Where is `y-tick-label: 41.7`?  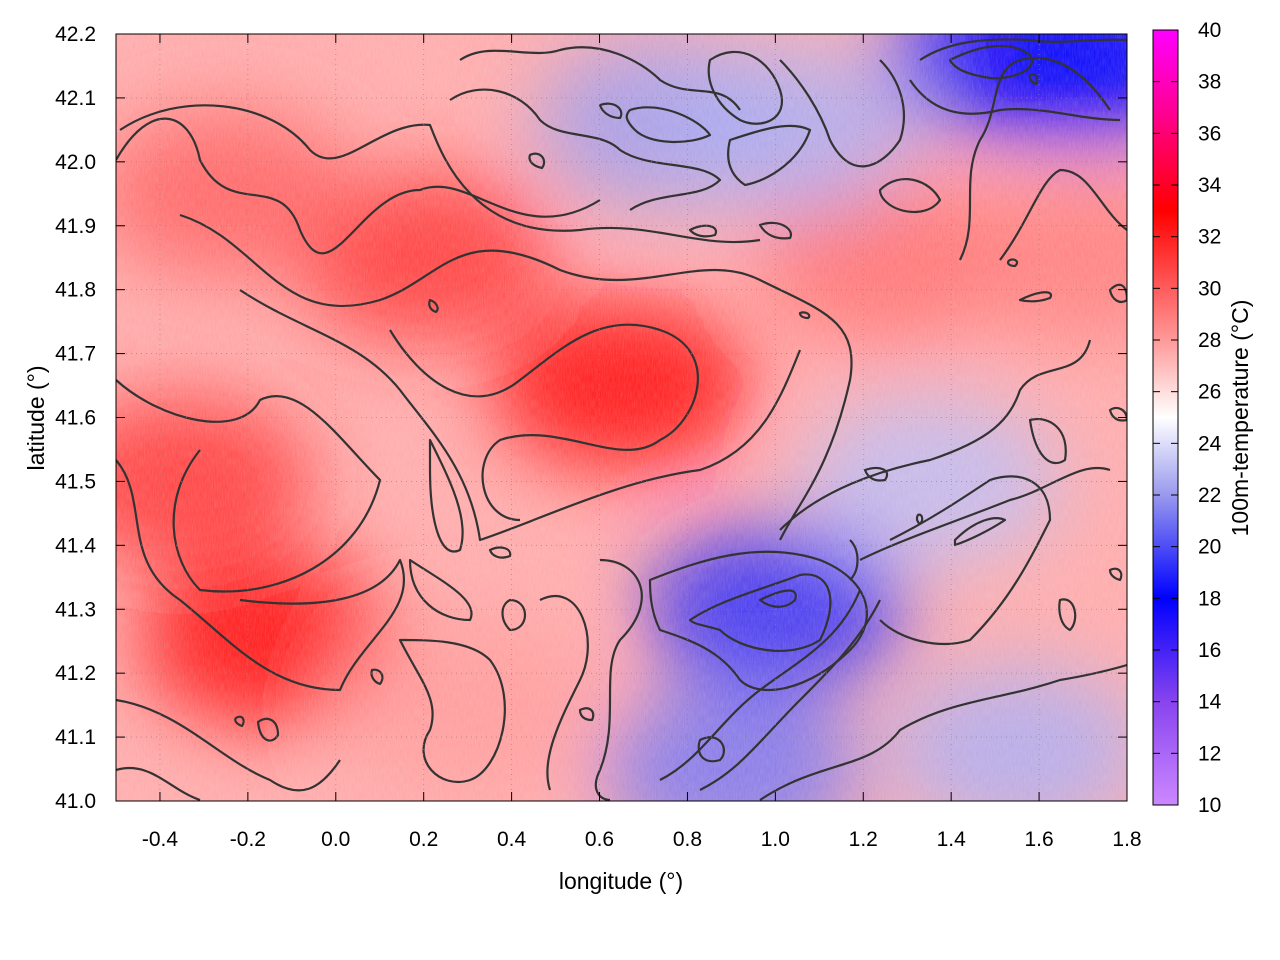
y-tick-label: 41.7 is located at coordinates (75, 354).